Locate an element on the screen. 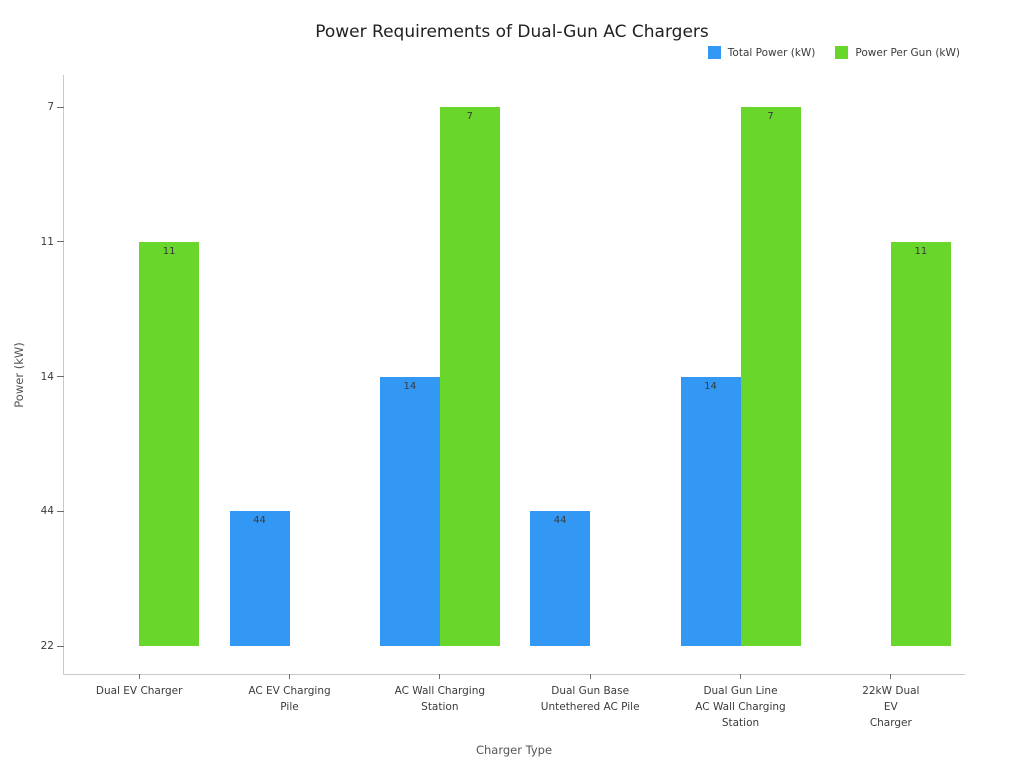 The image size is (1024, 768). y-axis-label: Power (kW) is located at coordinates (19, 375).